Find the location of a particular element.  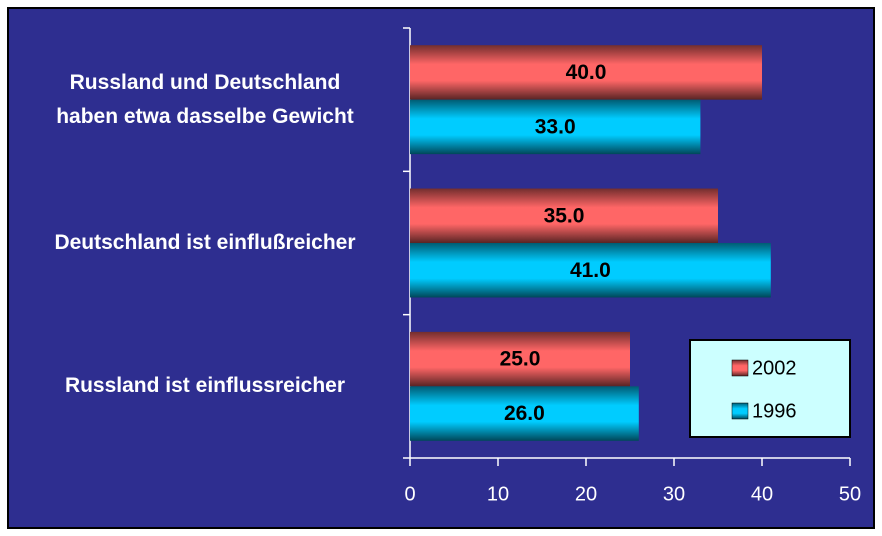

legend-box is located at coordinates (770, 388).